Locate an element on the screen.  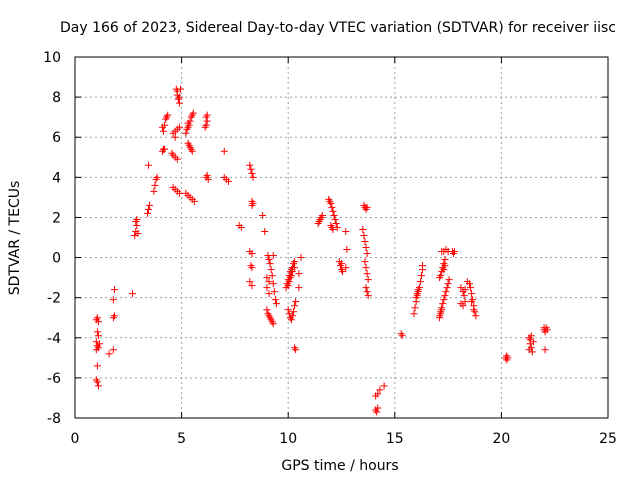
y-tick-label: -4 is located at coordinates (54, 339).